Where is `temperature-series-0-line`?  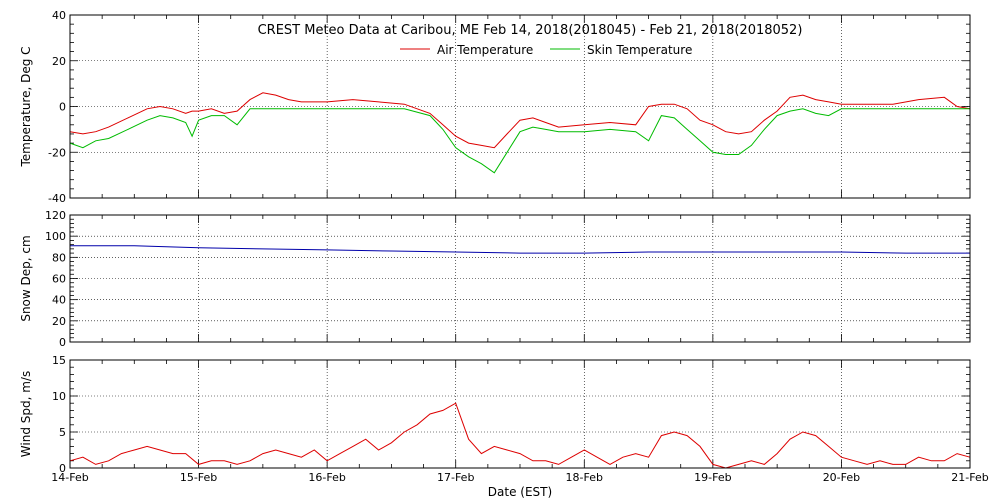 temperature-series-0-line is located at coordinates (520, 120).